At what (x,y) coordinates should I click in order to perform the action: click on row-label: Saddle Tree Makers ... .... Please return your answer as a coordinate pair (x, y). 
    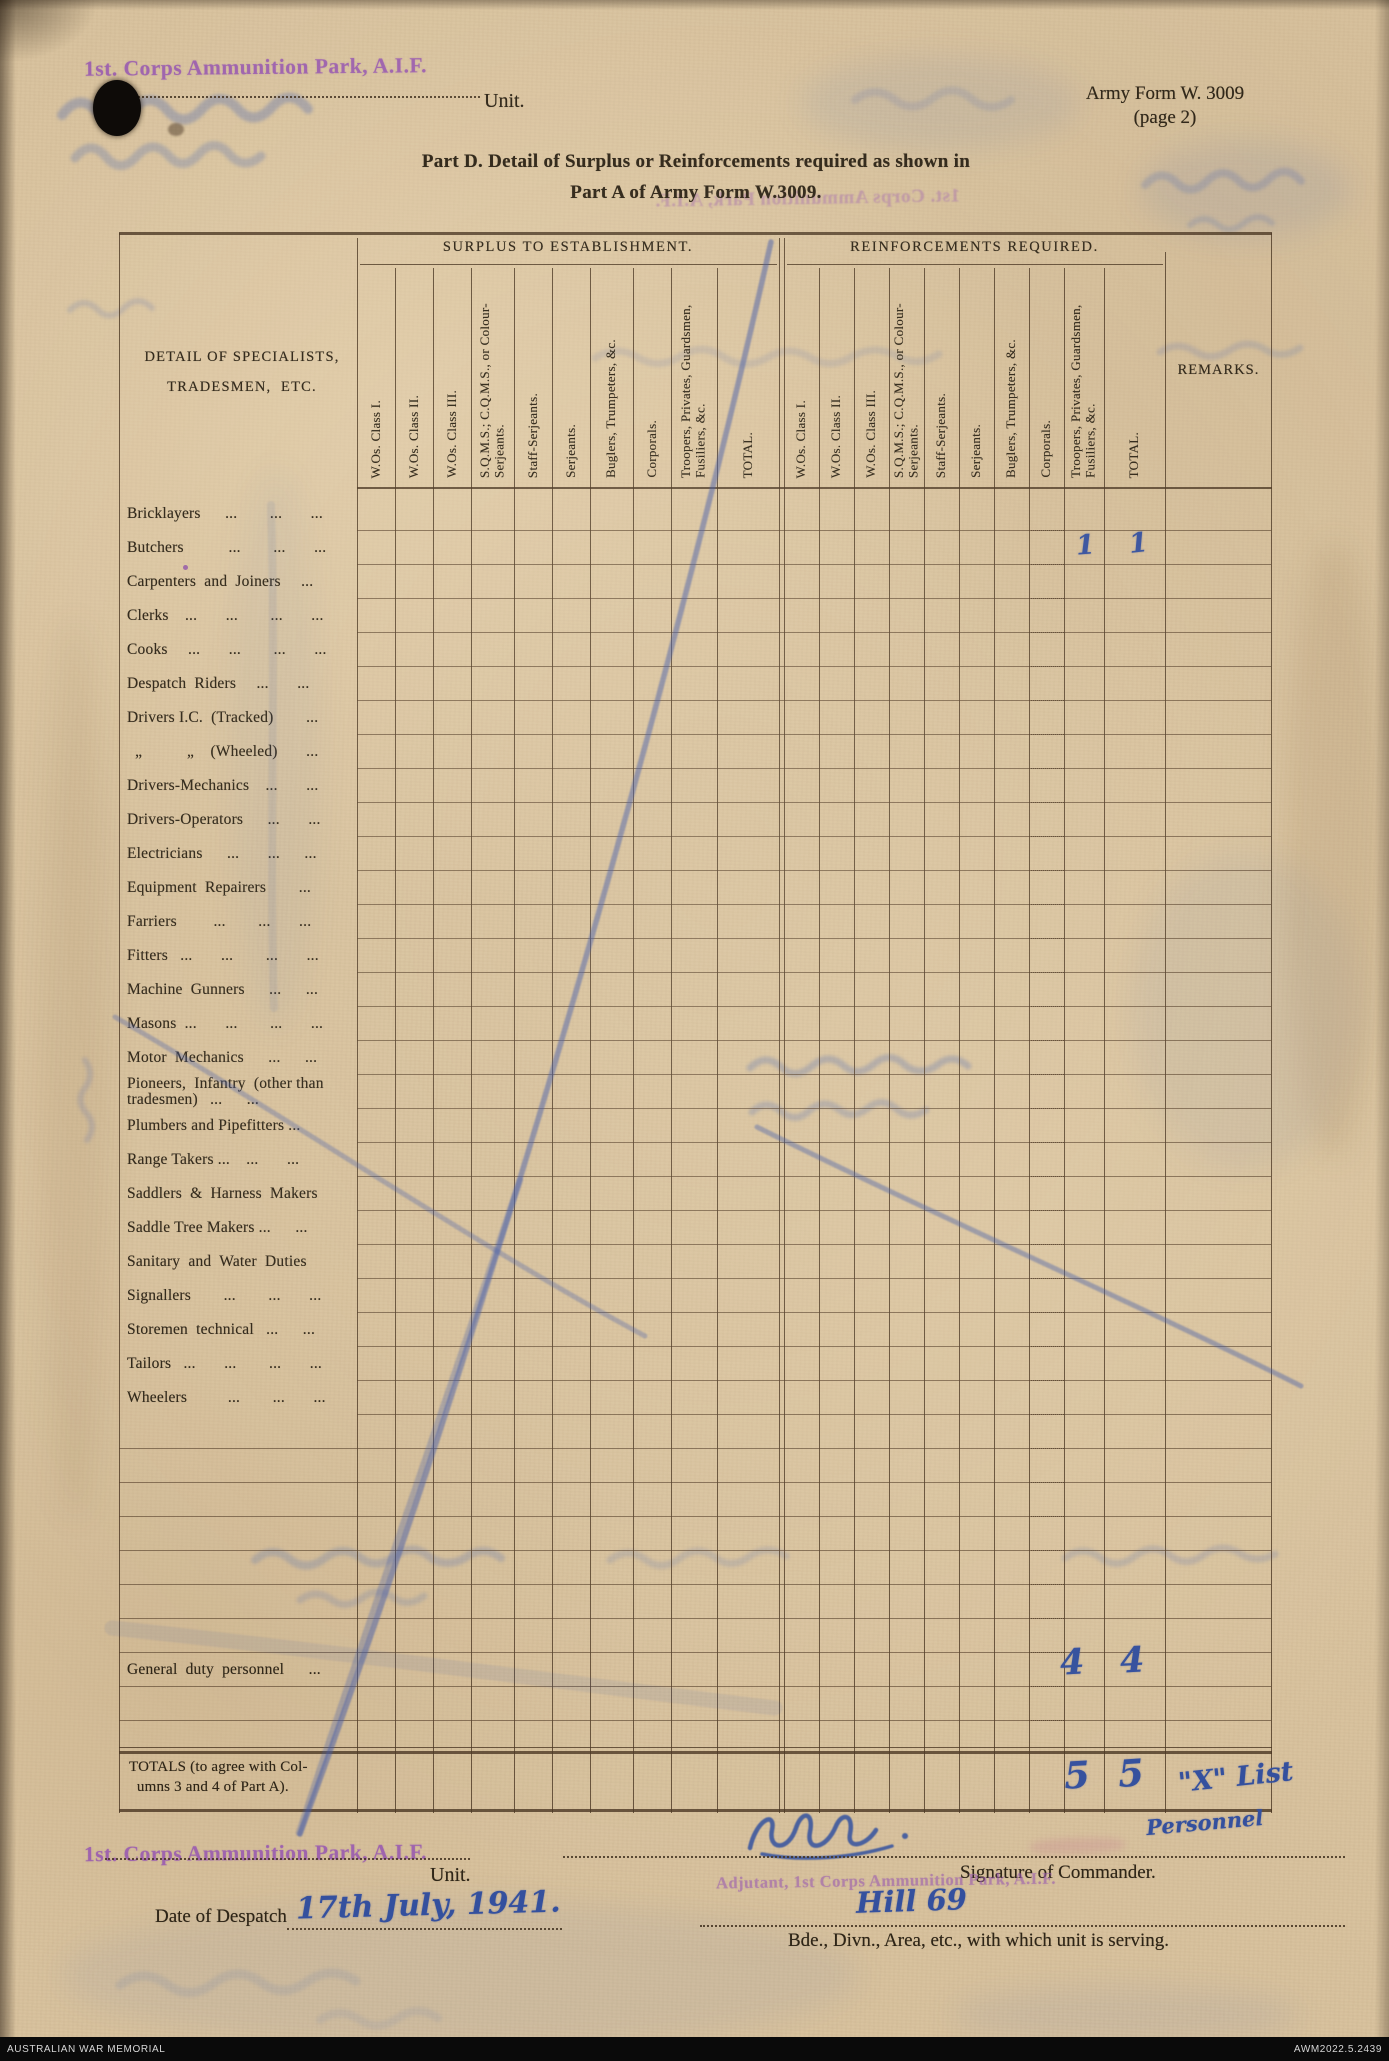
    Looking at the image, I should click on (217, 1227).